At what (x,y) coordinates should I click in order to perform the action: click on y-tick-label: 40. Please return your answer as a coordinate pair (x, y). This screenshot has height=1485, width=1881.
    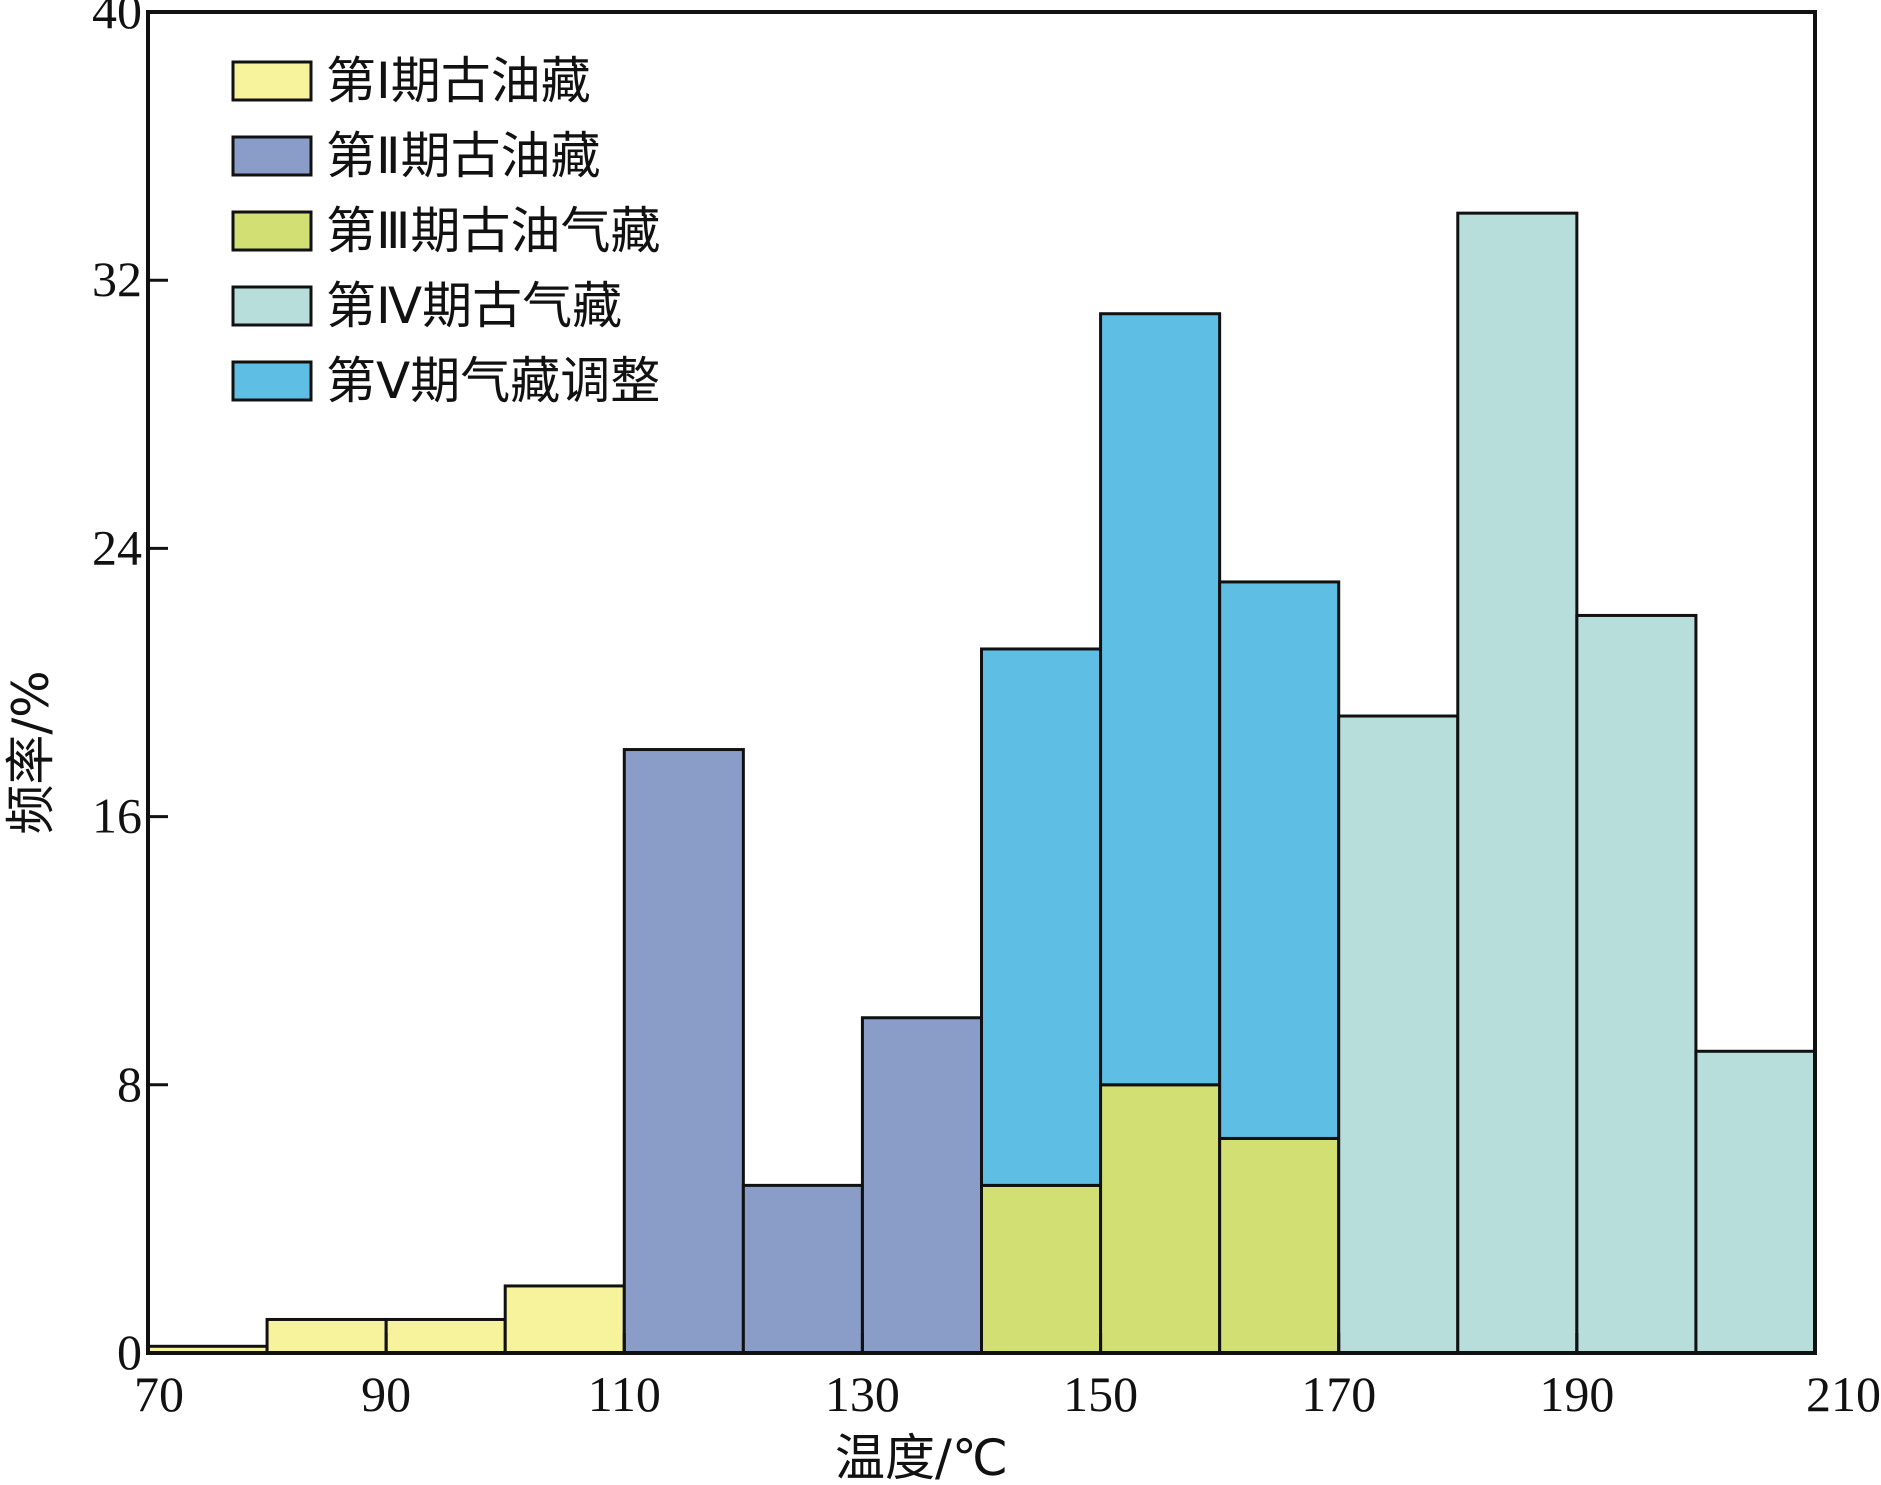
    Looking at the image, I should click on (117, 19).